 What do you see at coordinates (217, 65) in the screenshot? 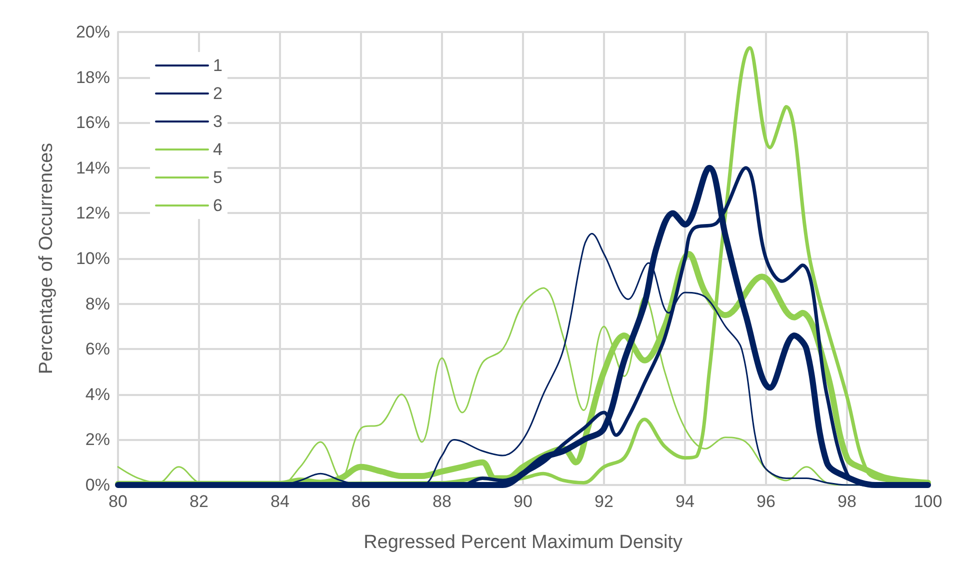
I see `legend-label: 1` at bounding box center [217, 65].